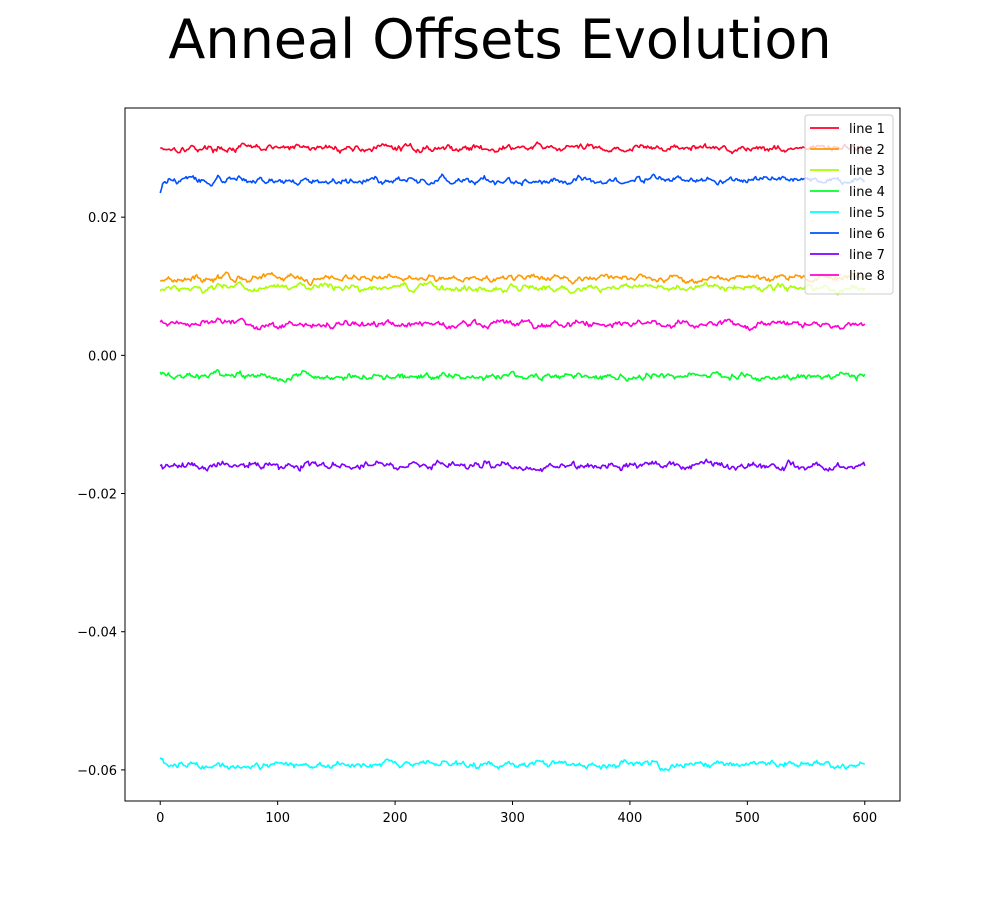  I want to click on x-axis: 0 100 200 300 400 500 600, so click(516, 813).